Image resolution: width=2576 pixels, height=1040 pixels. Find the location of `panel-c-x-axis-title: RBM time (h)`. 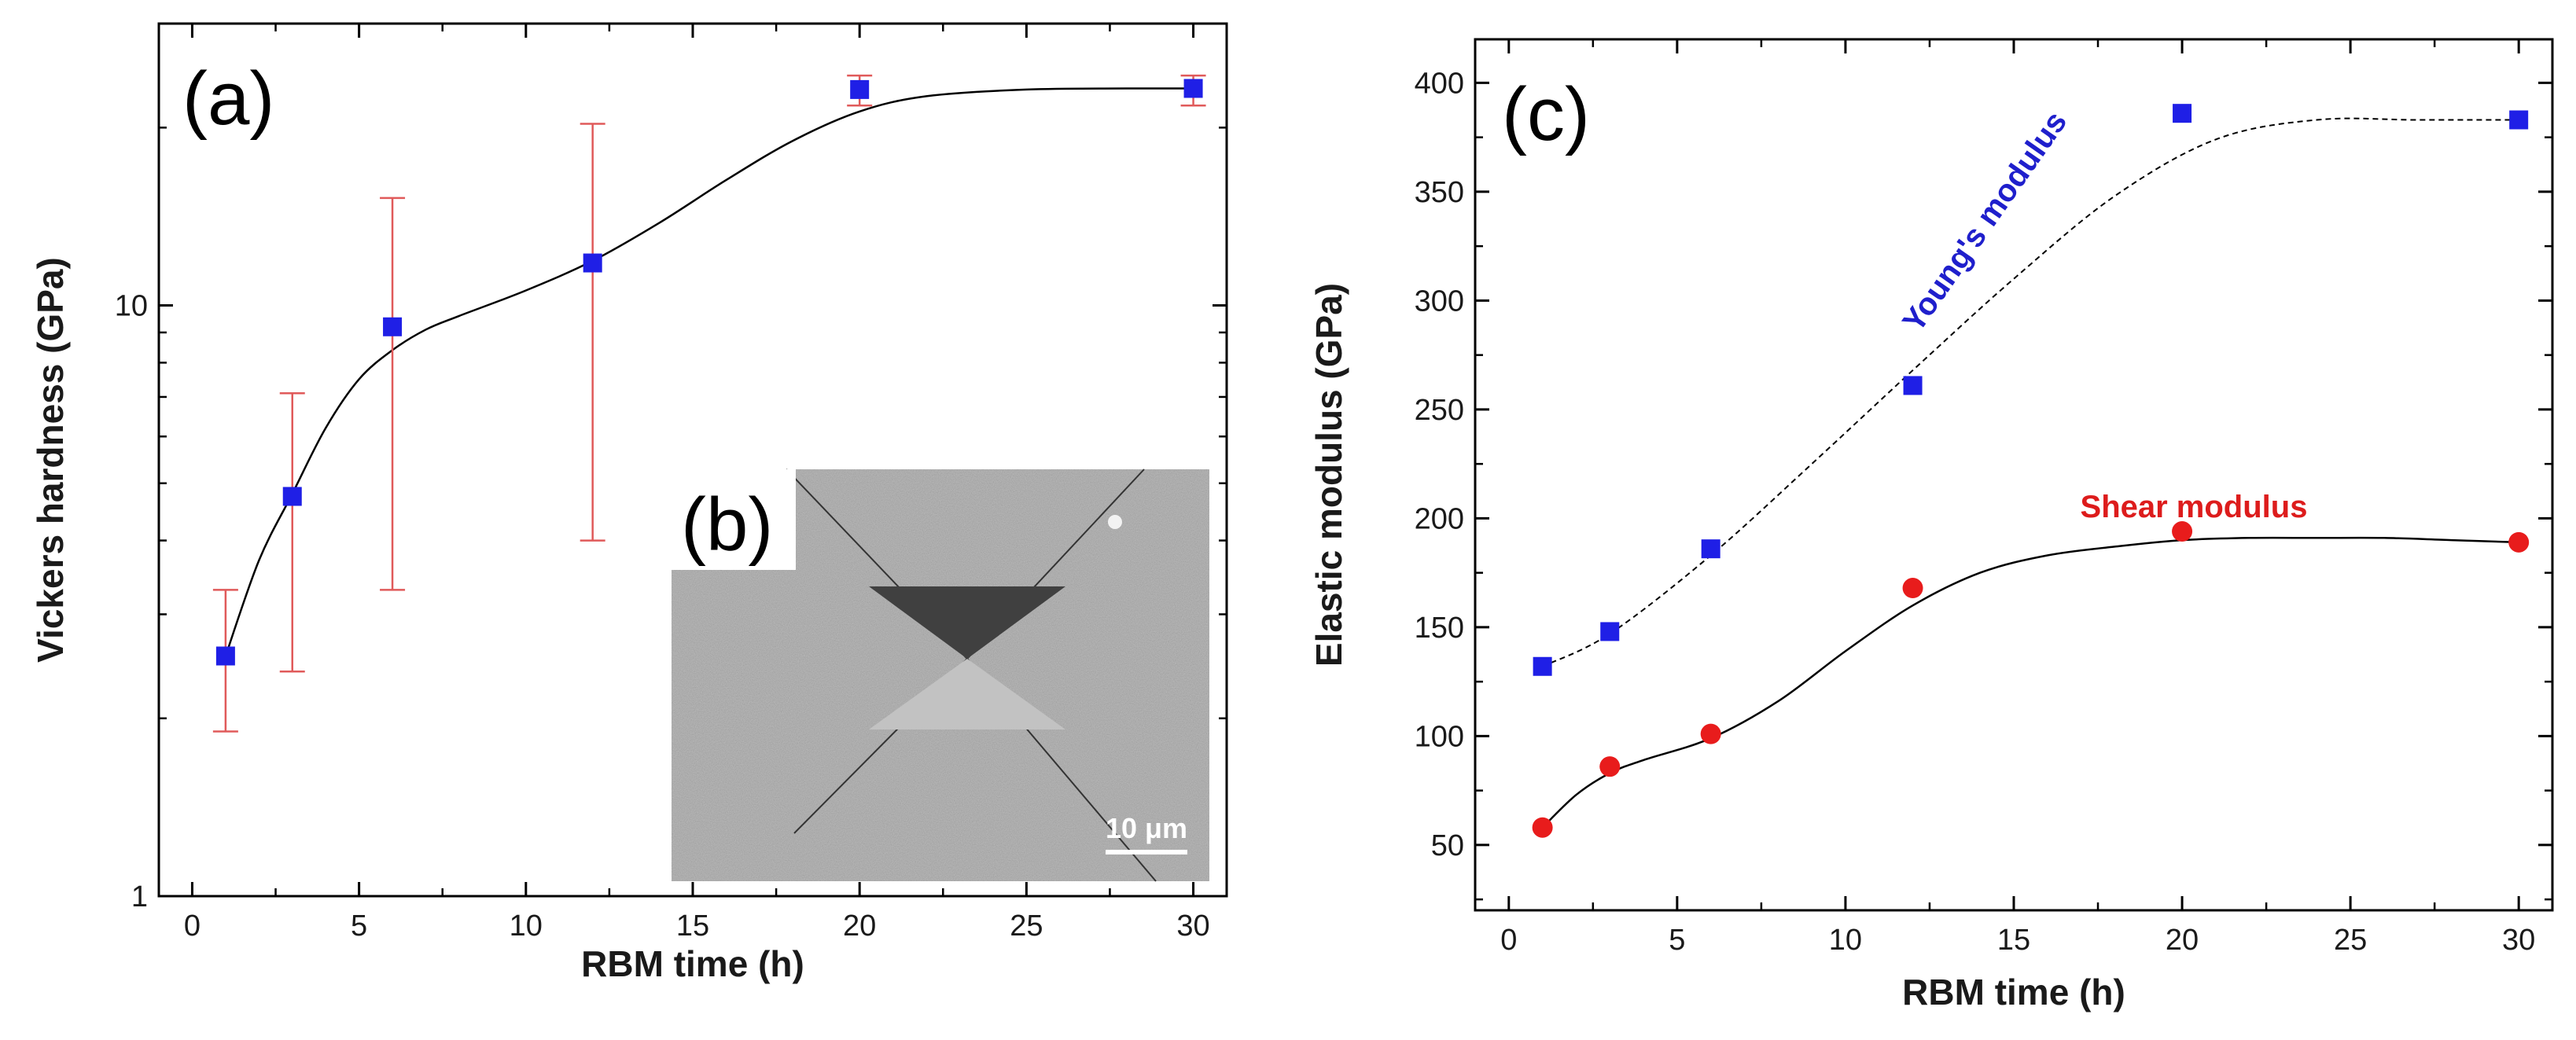

panel-c-x-axis-title: RBM time (h) is located at coordinates (2013, 992).